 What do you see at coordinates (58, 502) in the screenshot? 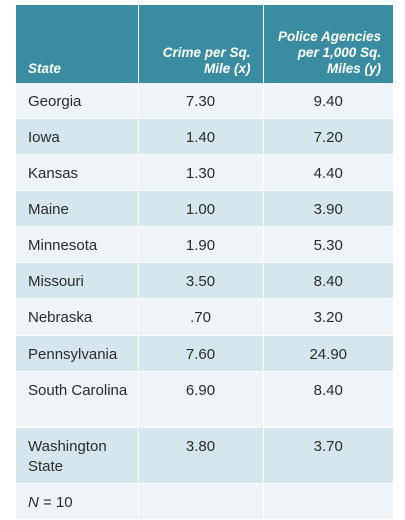
I see `n-value: = 10` at bounding box center [58, 502].